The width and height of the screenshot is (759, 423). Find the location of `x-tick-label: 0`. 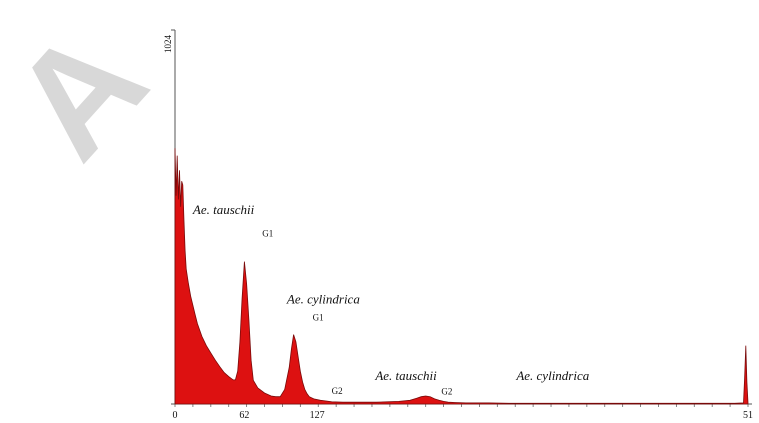

x-tick-label: 0 is located at coordinates (175, 415).